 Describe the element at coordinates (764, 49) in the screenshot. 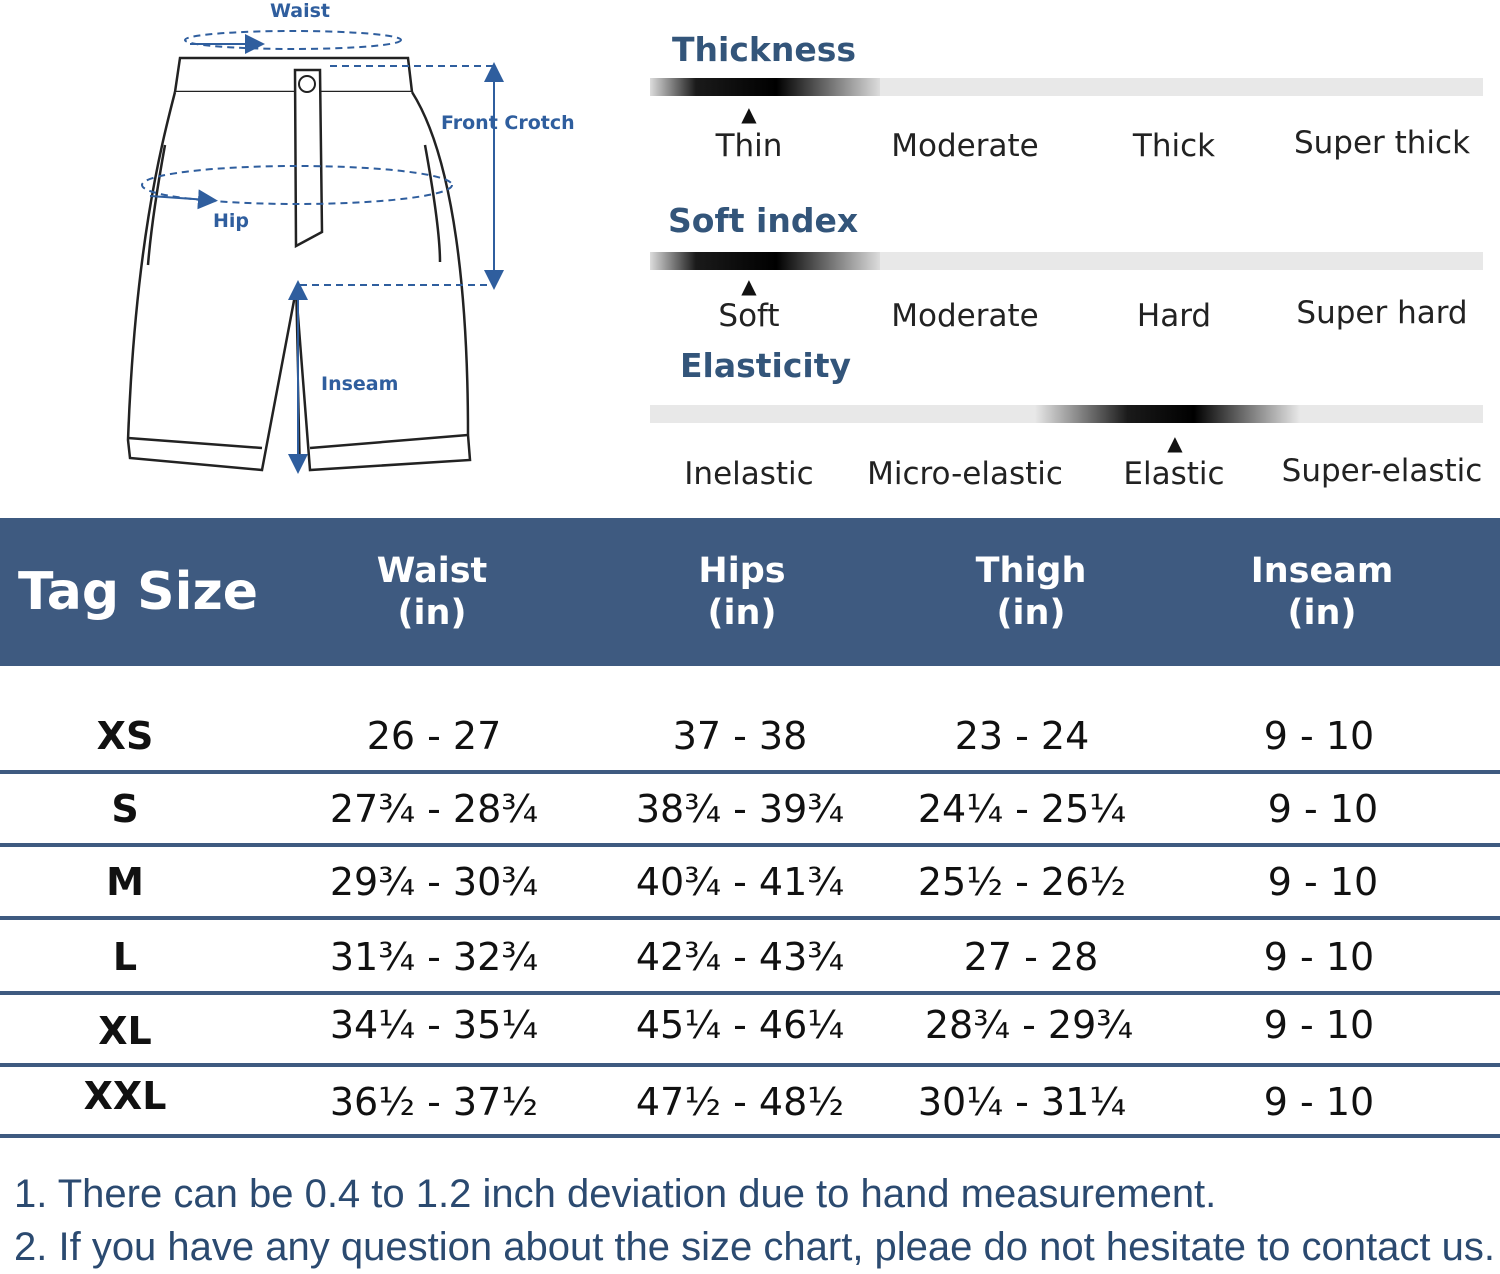

I see `thickness-title: Thickness` at that location.